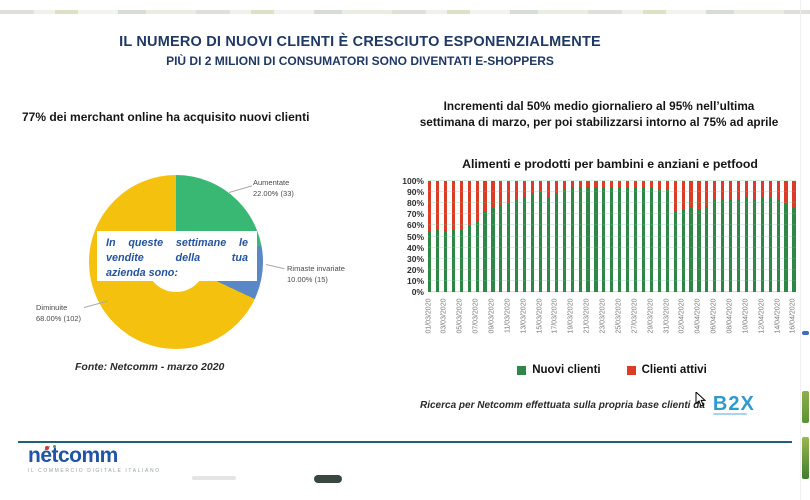 This screenshot has width=810, height=500. What do you see at coordinates (328, 479) in the screenshot?
I see `bottom-smudge-dark` at bounding box center [328, 479].